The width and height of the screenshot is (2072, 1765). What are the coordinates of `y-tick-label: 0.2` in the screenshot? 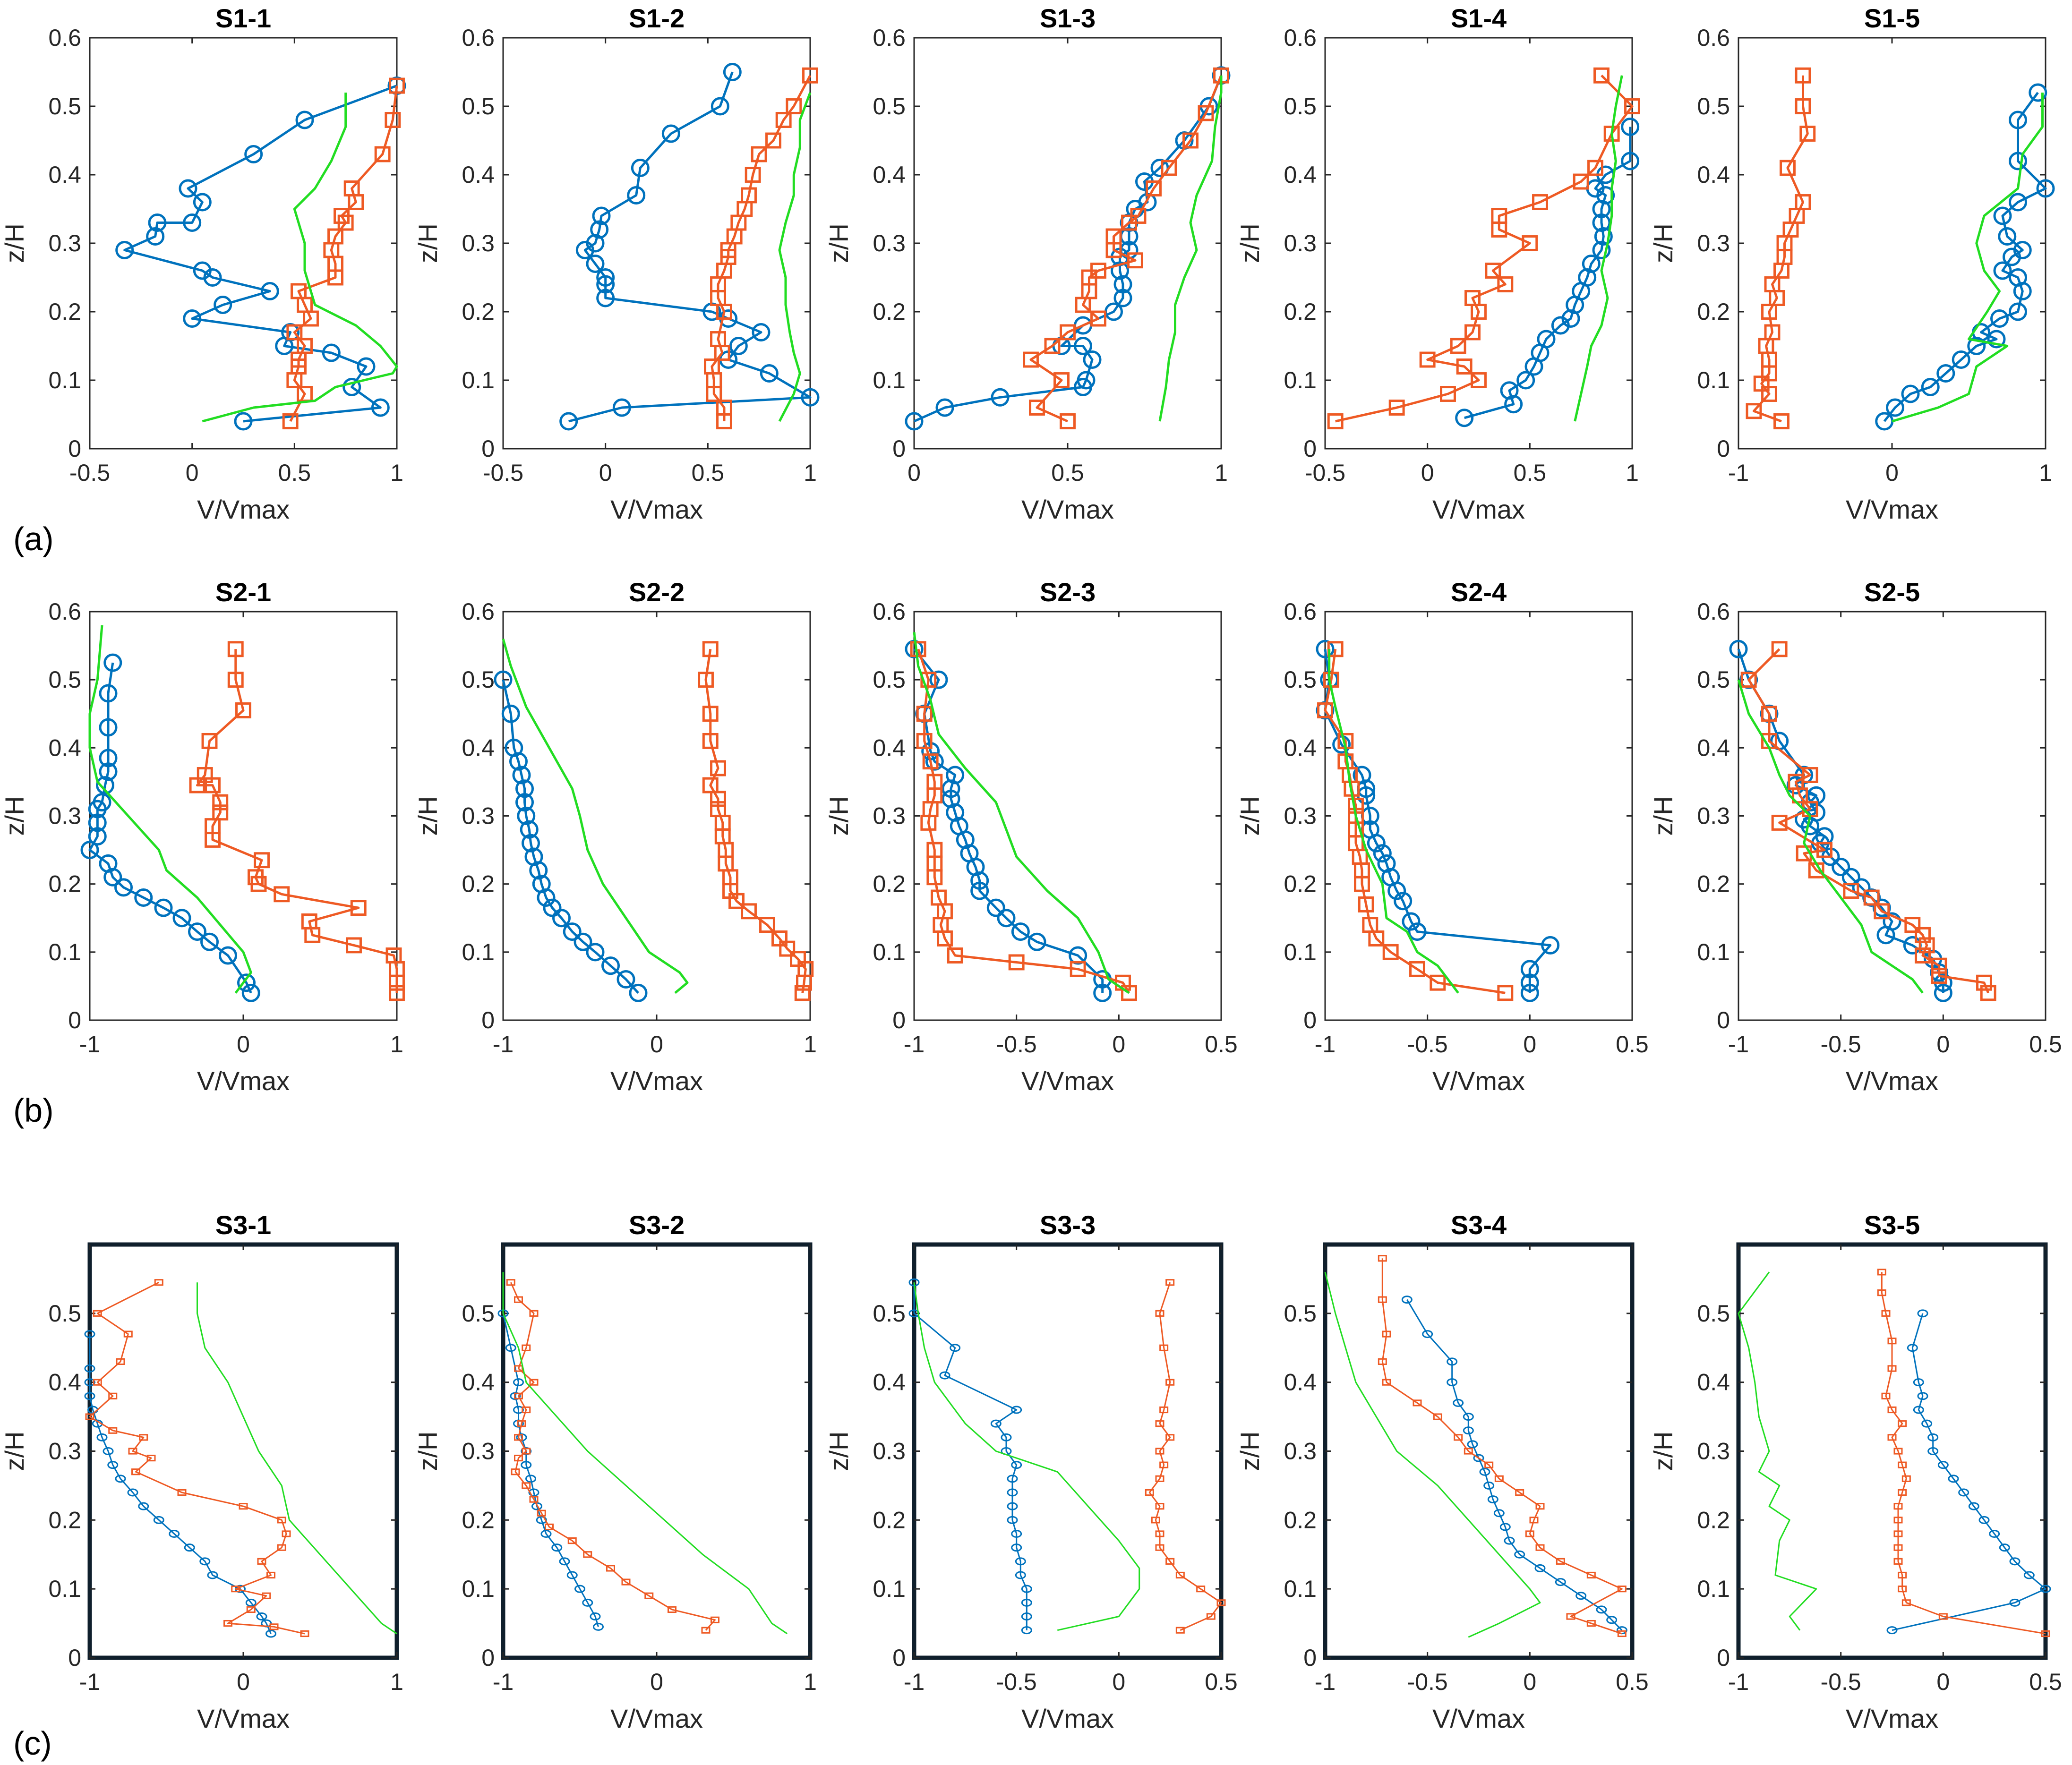 It's located at (64, 311).